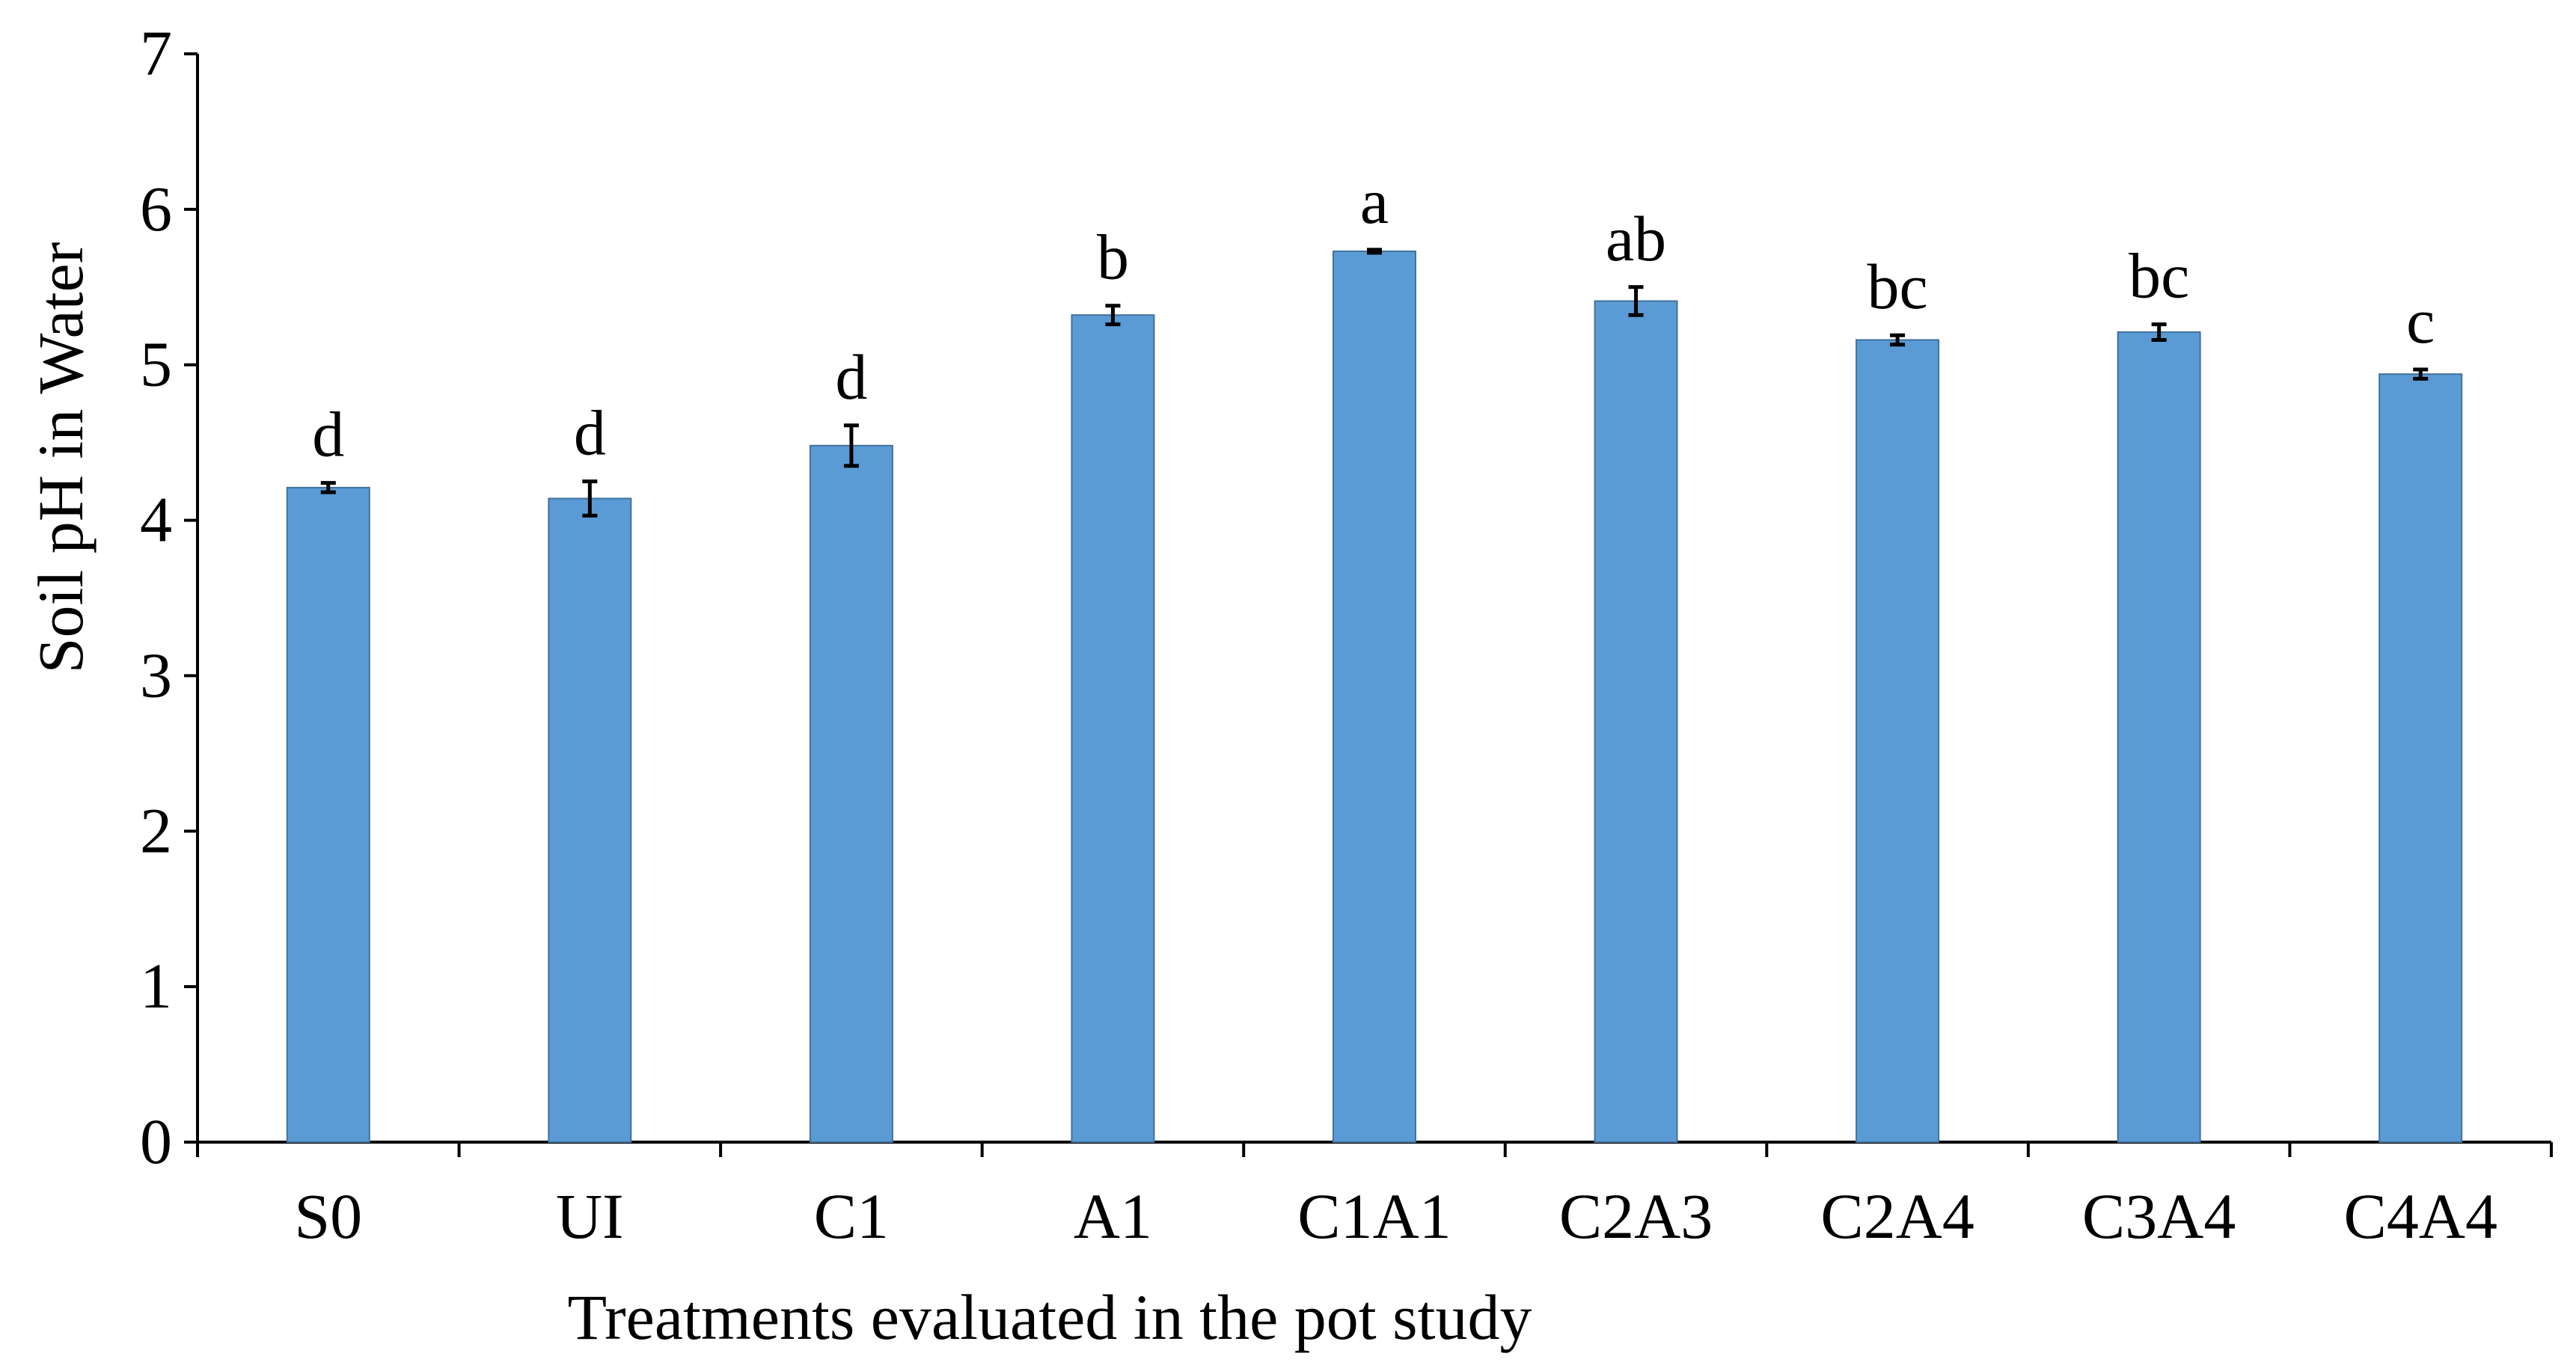  Describe the element at coordinates (1898, 741) in the screenshot. I see `bar-c2a4` at that location.